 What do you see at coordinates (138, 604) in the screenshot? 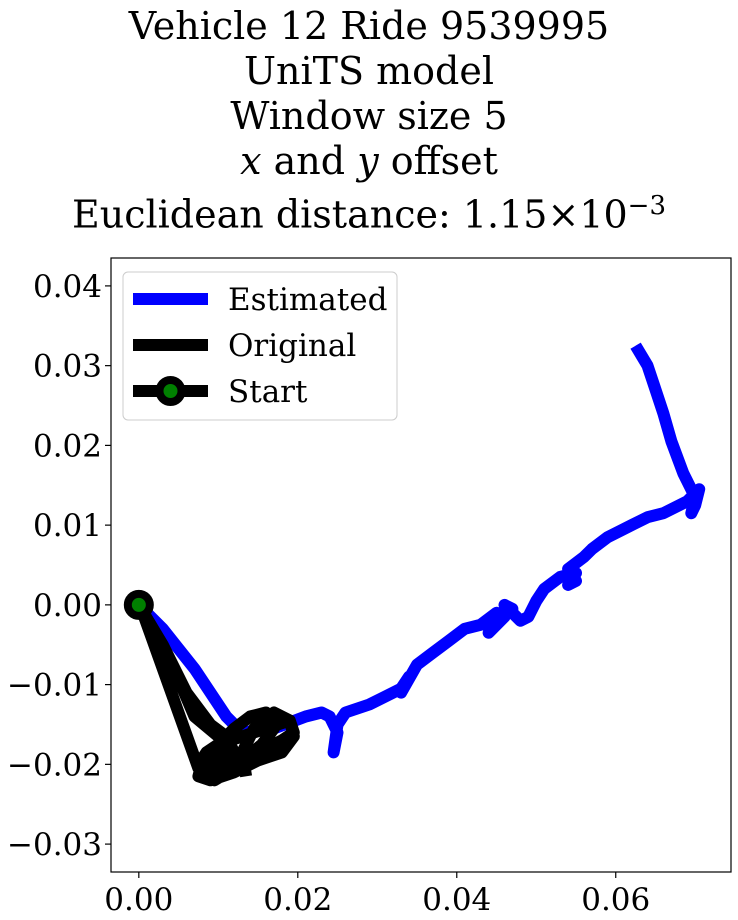
I see `start-marker` at bounding box center [138, 604].